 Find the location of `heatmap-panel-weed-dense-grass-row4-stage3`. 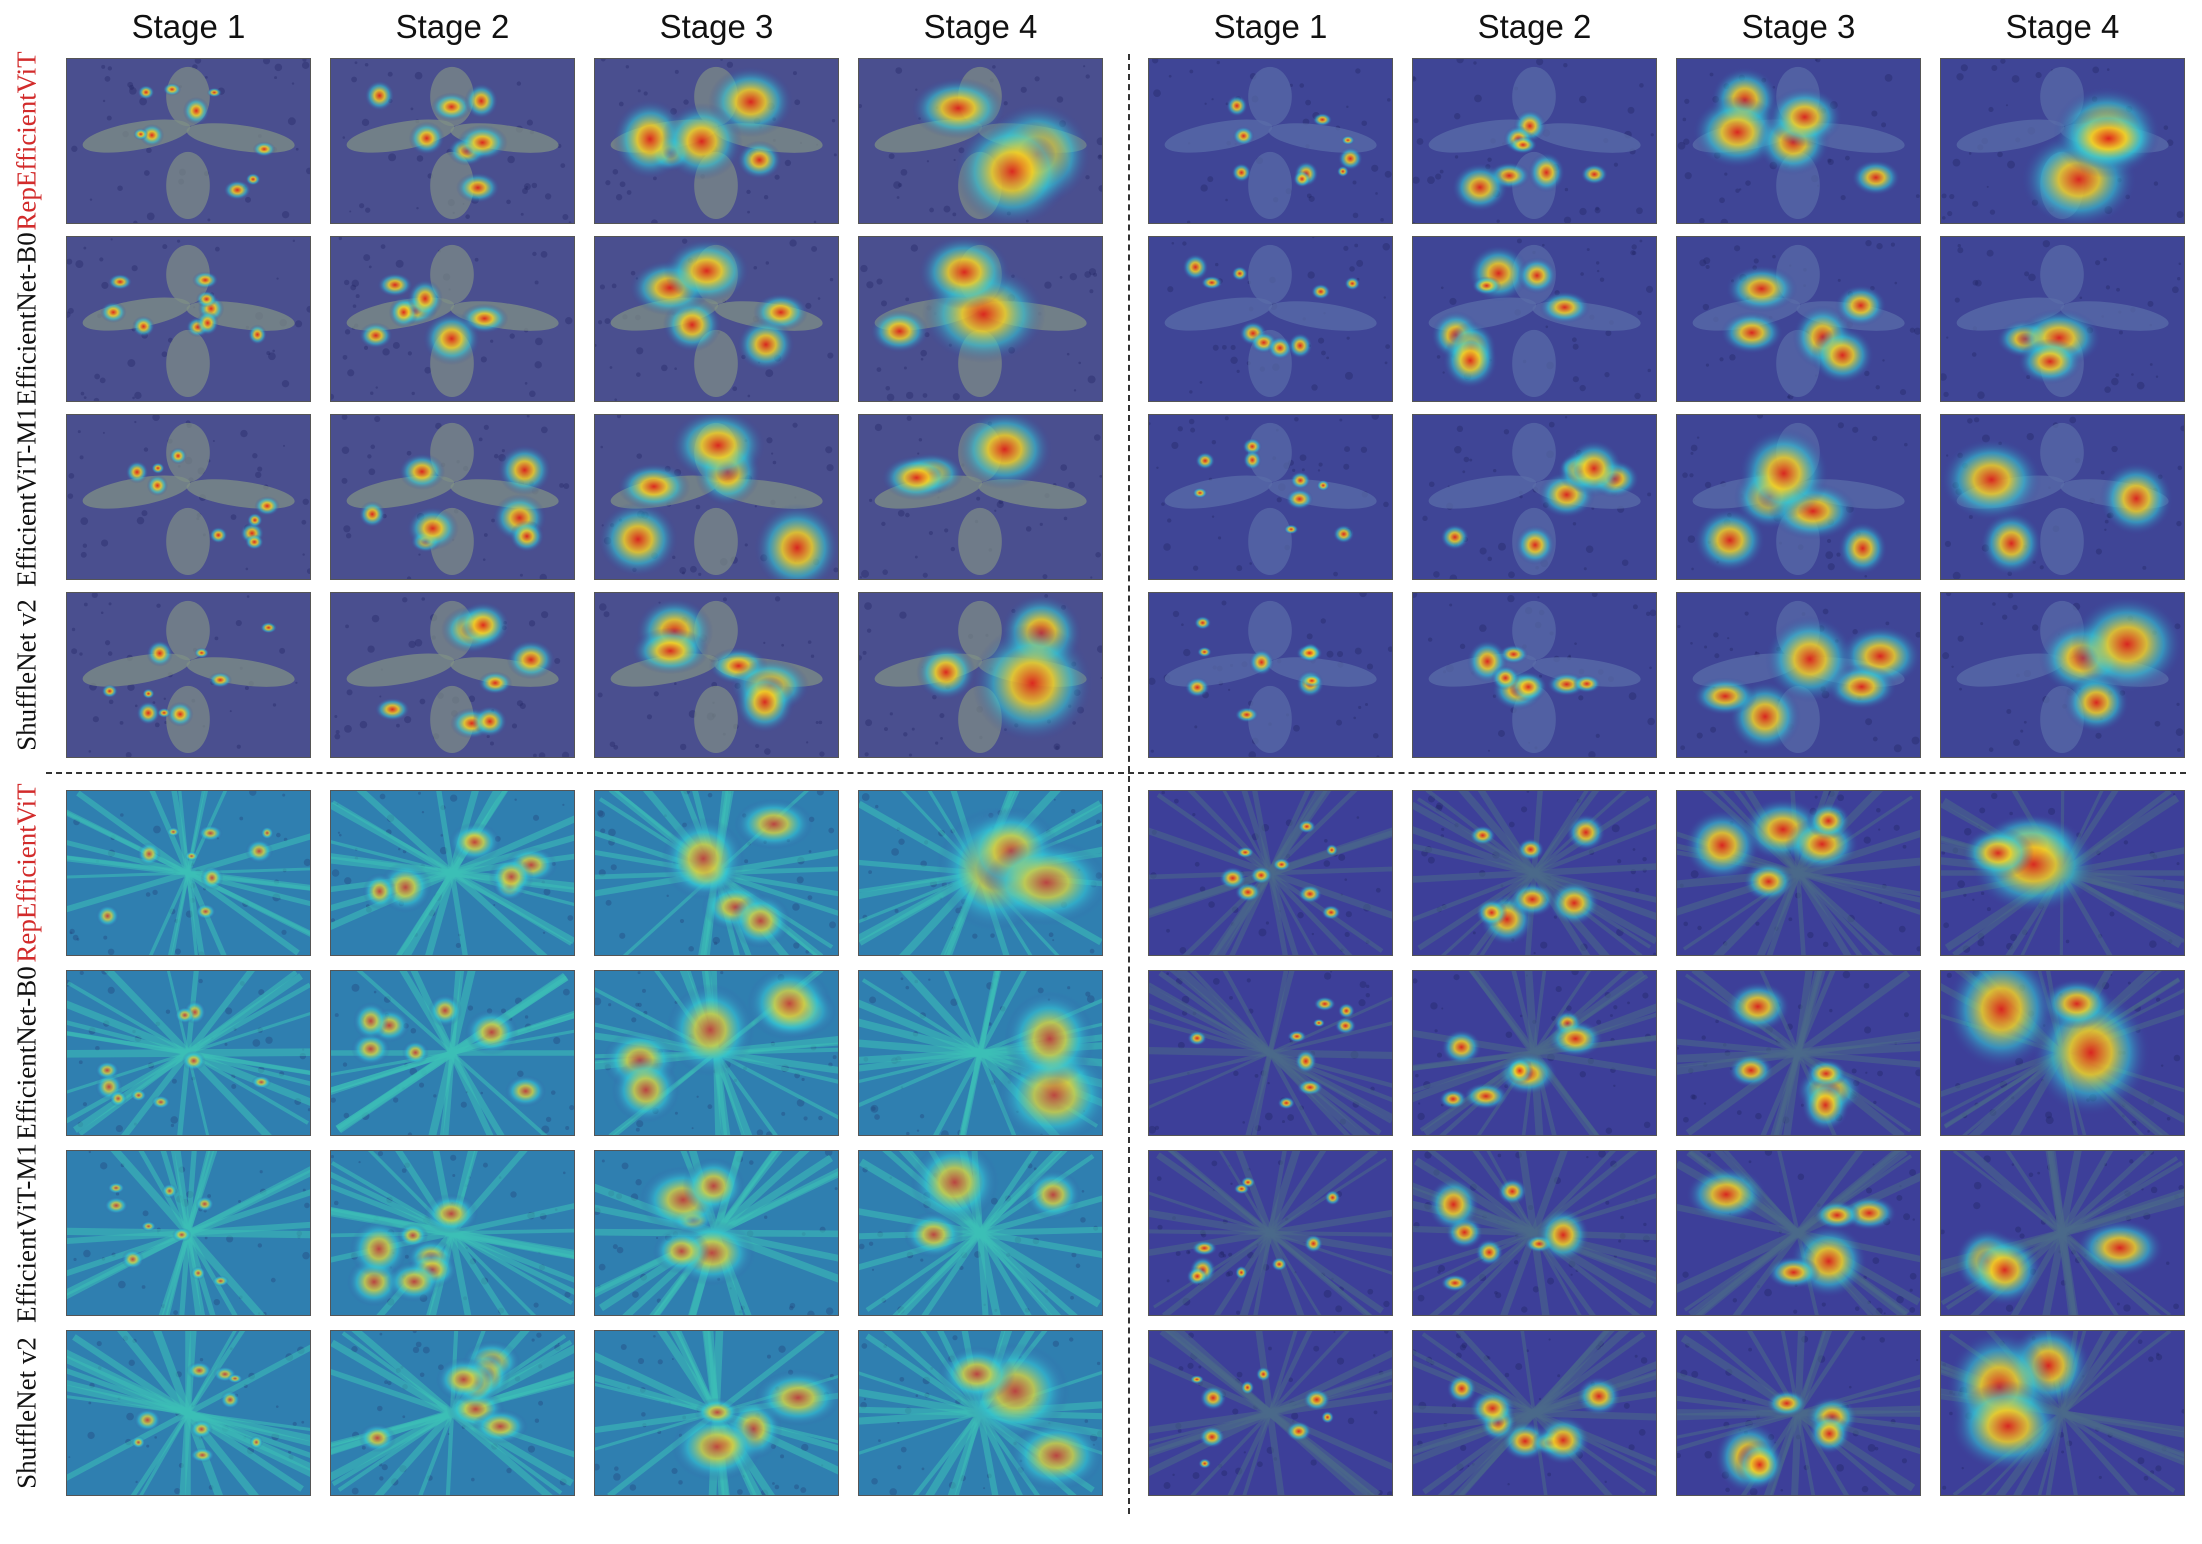

heatmap-panel-weed-dense-grass-row4-stage3 is located at coordinates (716, 1413).